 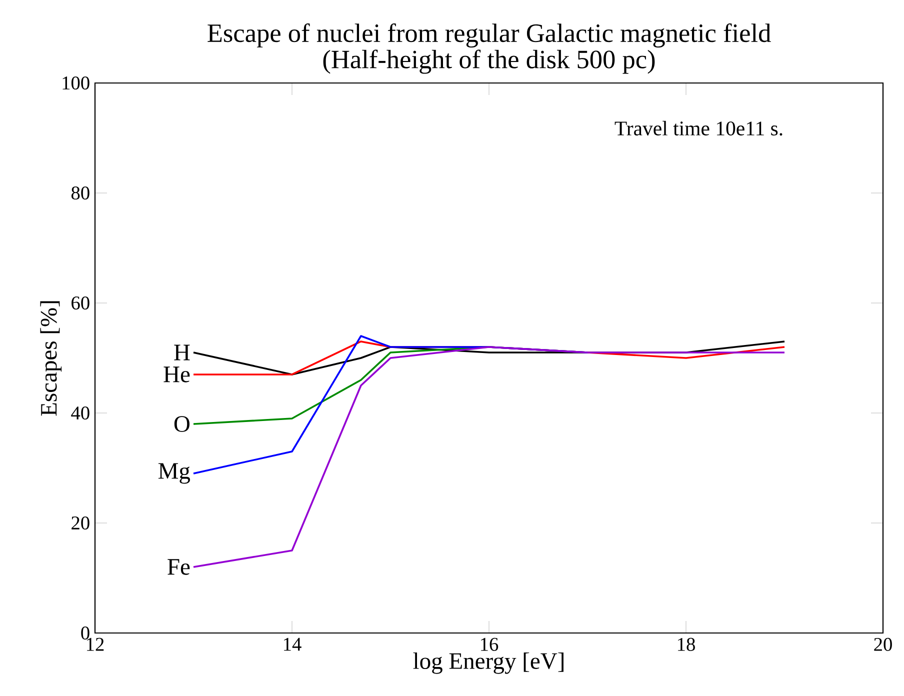 I want to click on series-label: Mg, so click(x=174, y=473).